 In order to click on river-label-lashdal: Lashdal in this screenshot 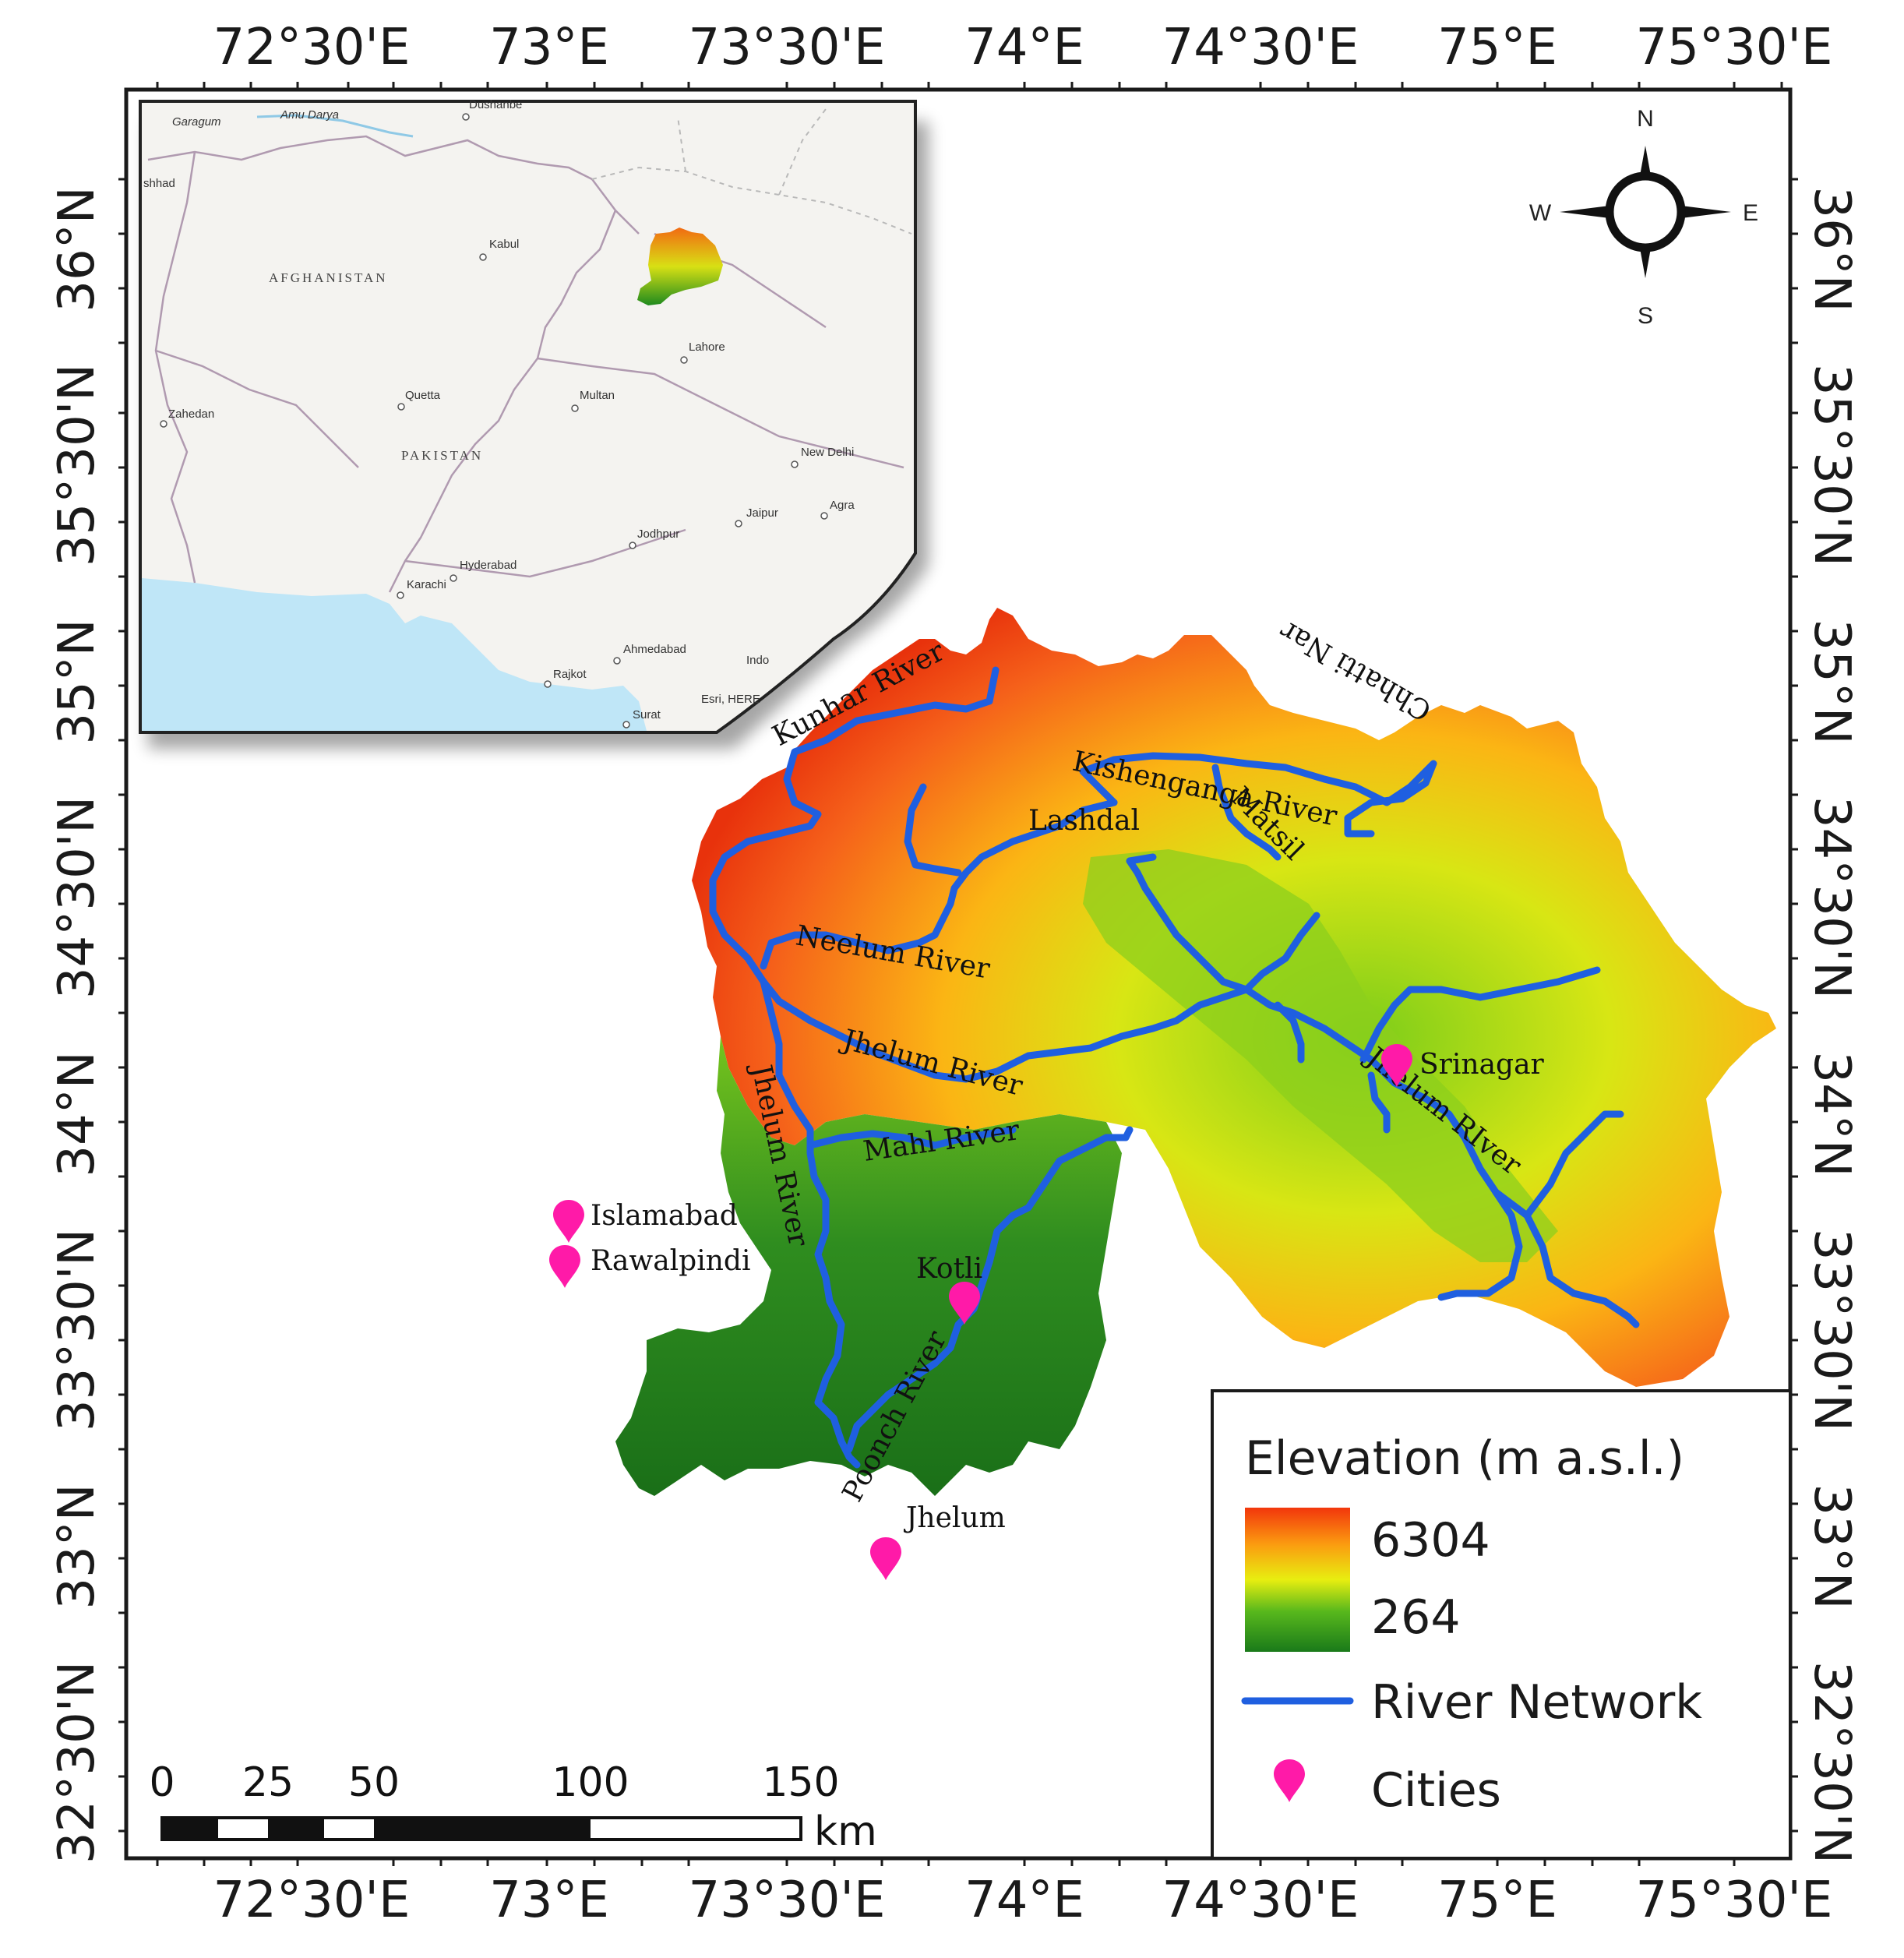, I will do `click(1084, 821)`.